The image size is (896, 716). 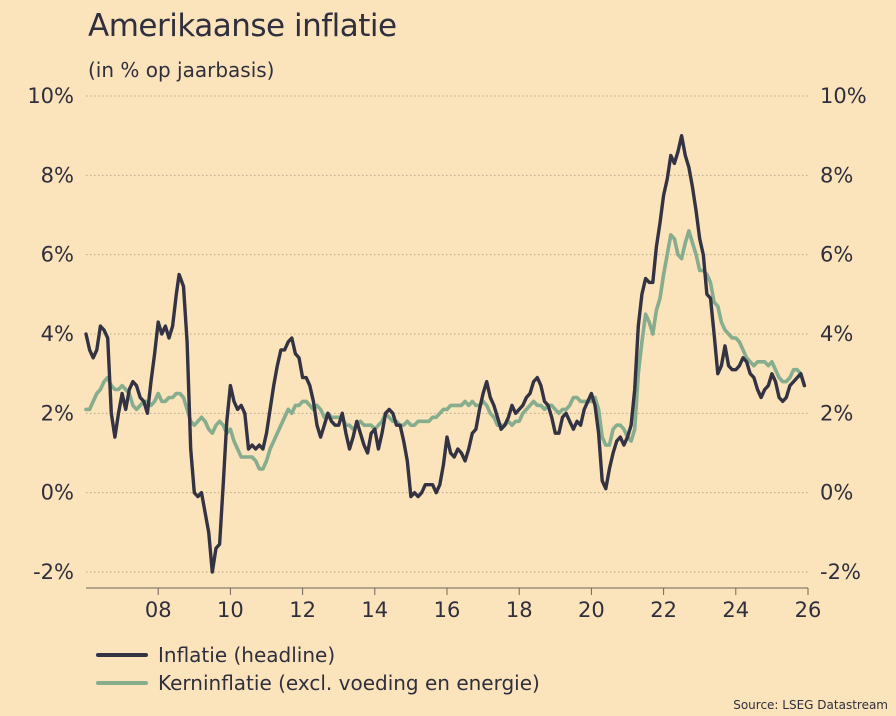 I want to click on y-axis-right: 10% 8% 6% 4% 2% 0% -2%, so click(x=843, y=334).